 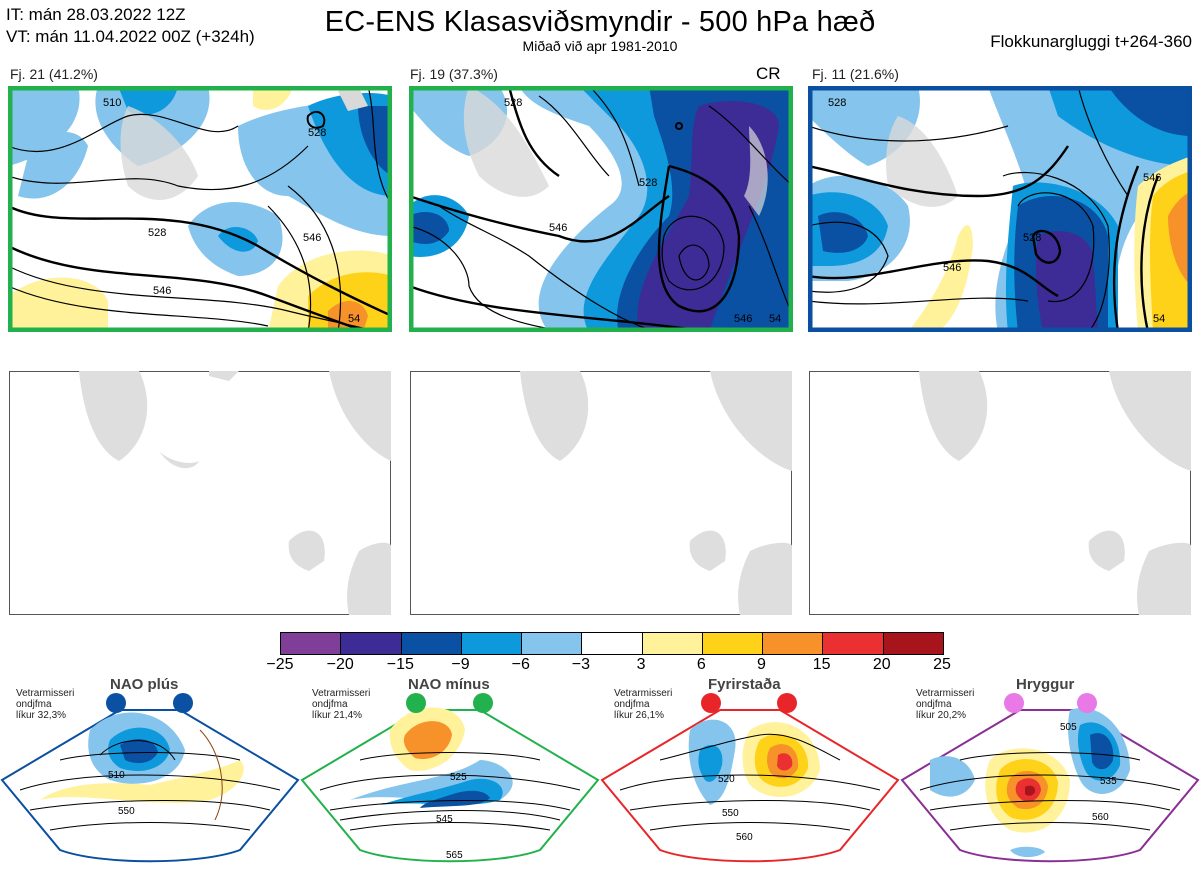 What do you see at coordinates (280, 664) in the screenshot?
I see `colorbar-tick-label: −25` at bounding box center [280, 664].